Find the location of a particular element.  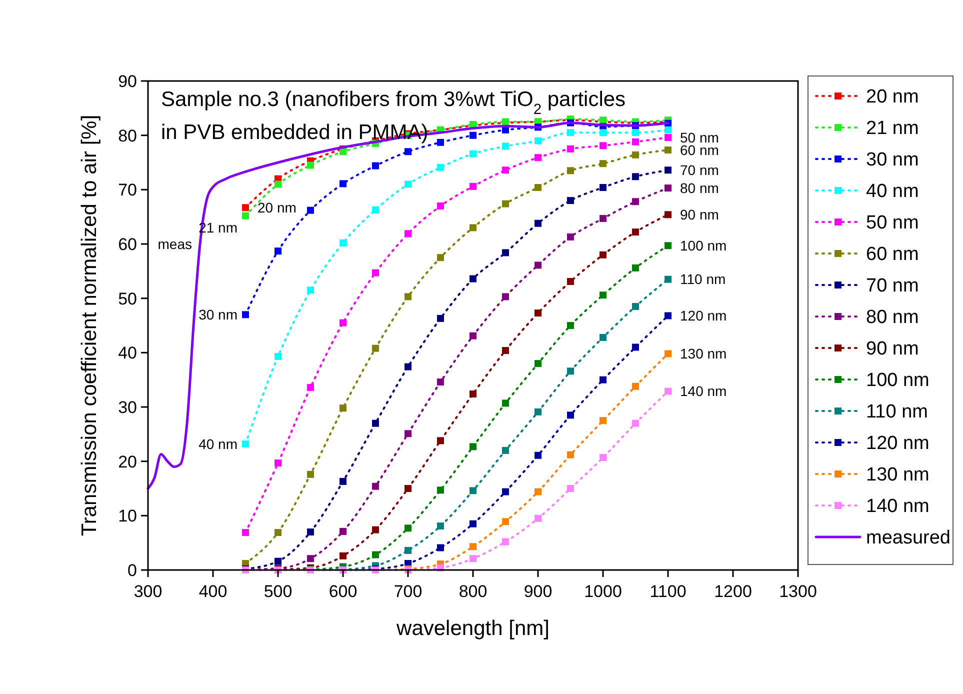

y-tick-label: 0 is located at coordinates (132, 570).